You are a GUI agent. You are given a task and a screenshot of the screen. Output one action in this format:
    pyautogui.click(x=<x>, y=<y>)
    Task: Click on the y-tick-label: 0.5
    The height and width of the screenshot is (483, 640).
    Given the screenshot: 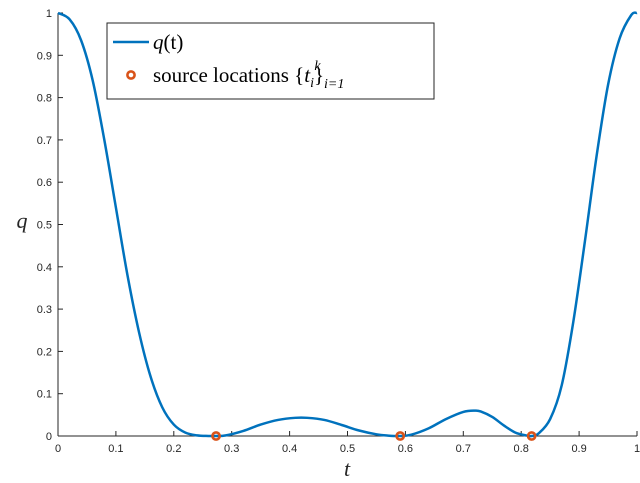 What is the action you would take?
    pyautogui.click(x=44, y=226)
    